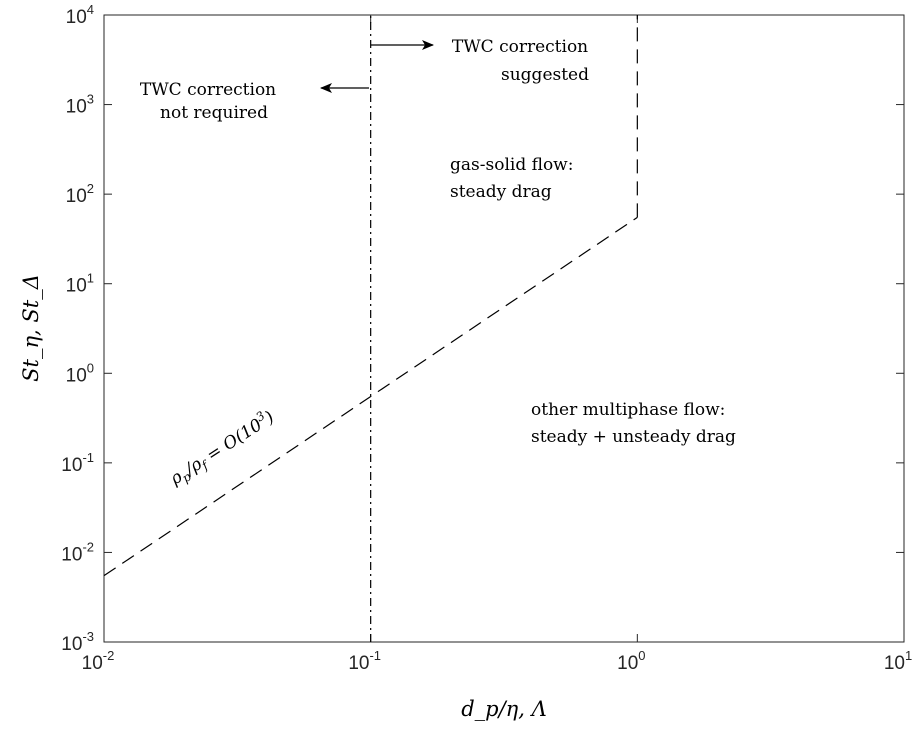 The image size is (922, 732). What do you see at coordinates (90, 99) in the screenshot?
I see `y-tick-exp: 3` at bounding box center [90, 99].